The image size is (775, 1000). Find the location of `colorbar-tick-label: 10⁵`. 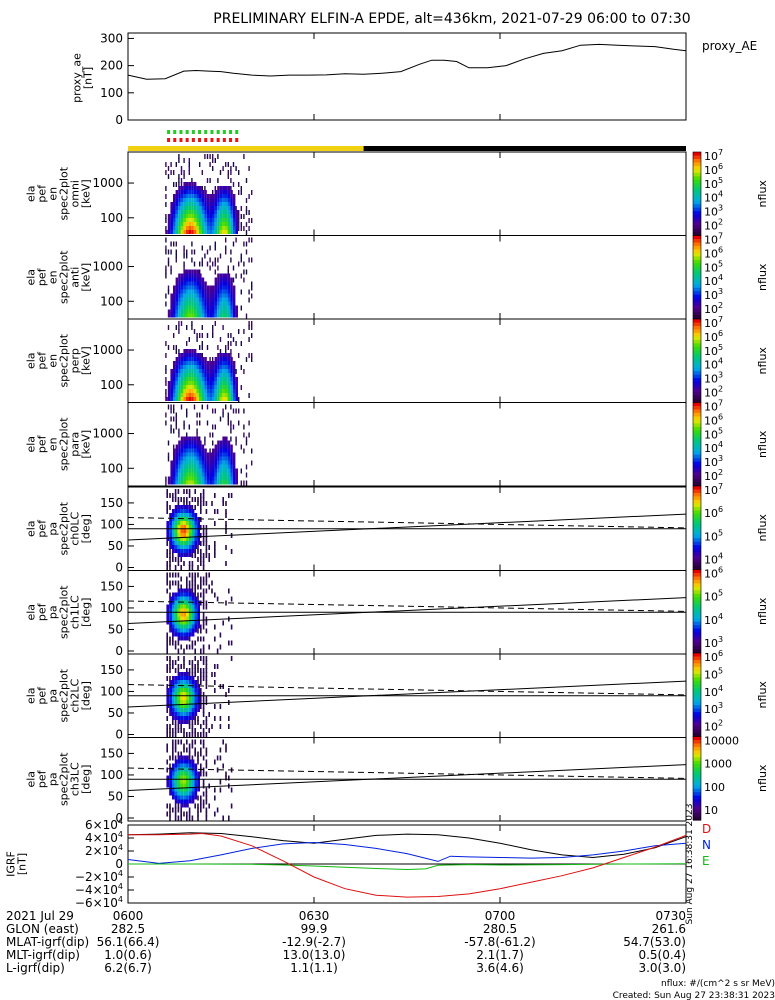

colorbar-tick-label: 10⁵ is located at coordinates (713, 266).